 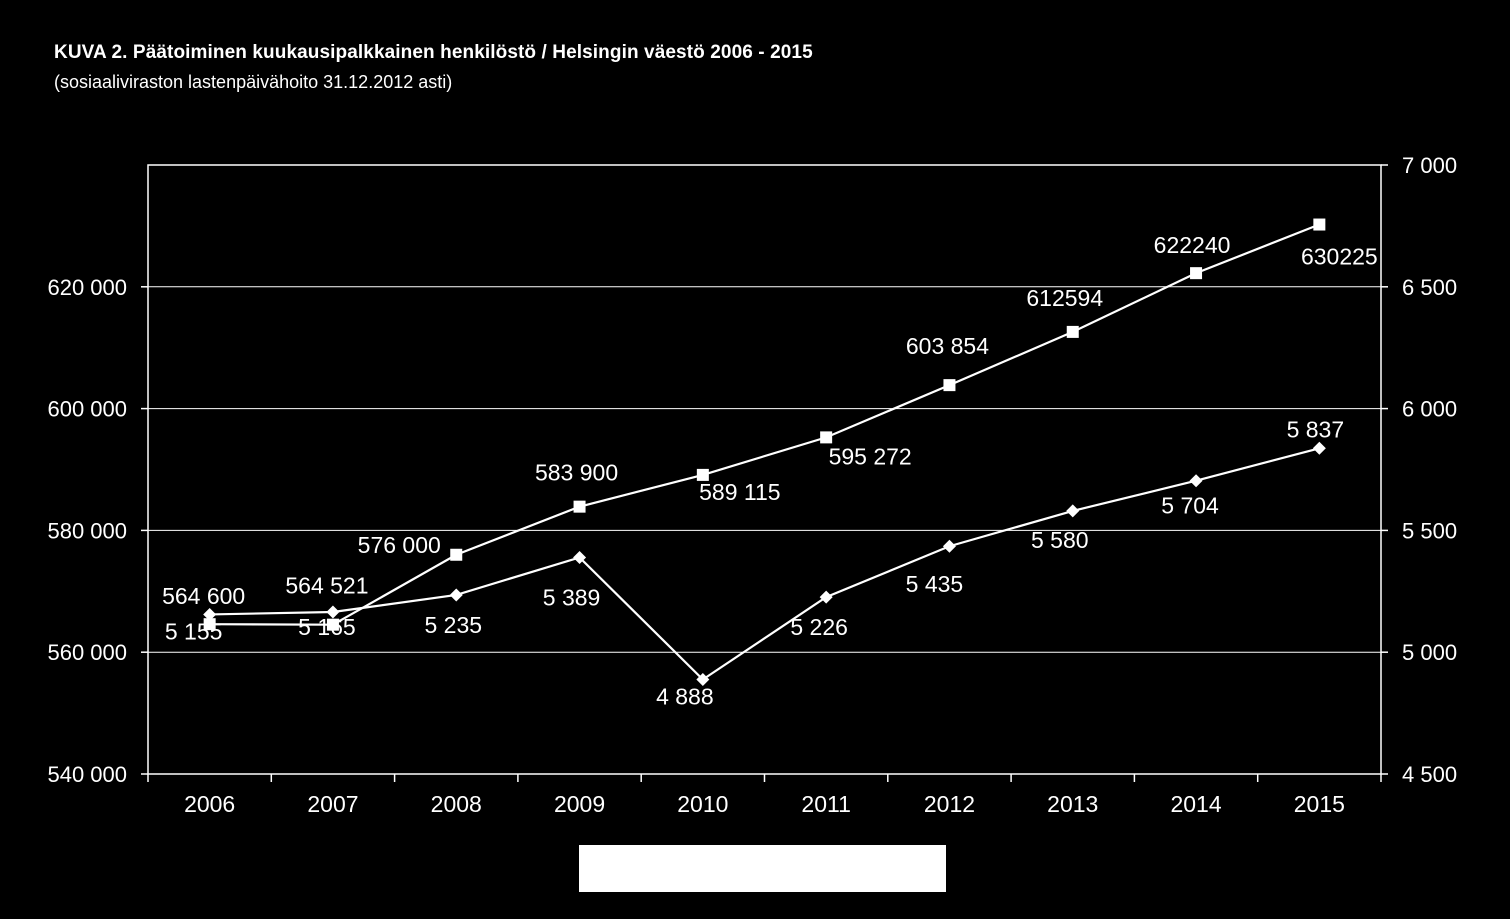 What do you see at coordinates (1429, 652) in the screenshot?
I see `y-right-tick-label: 5 000` at bounding box center [1429, 652].